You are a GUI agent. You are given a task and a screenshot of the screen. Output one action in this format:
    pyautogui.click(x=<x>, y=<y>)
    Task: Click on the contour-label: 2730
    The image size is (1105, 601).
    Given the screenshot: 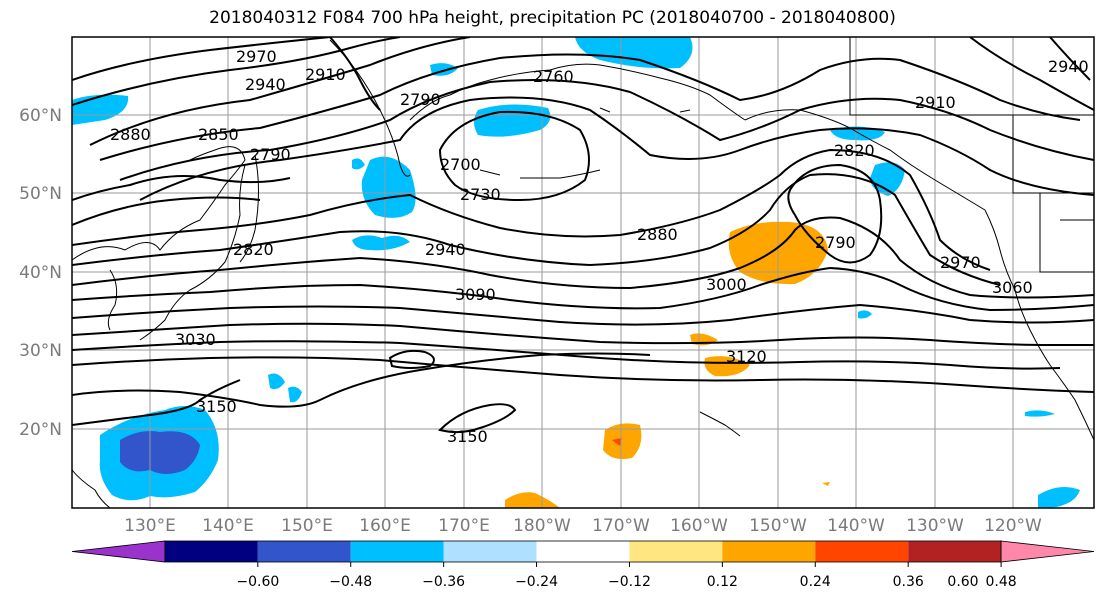 What is the action you would take?
    pyautogui.click(x=480, y=194)
    